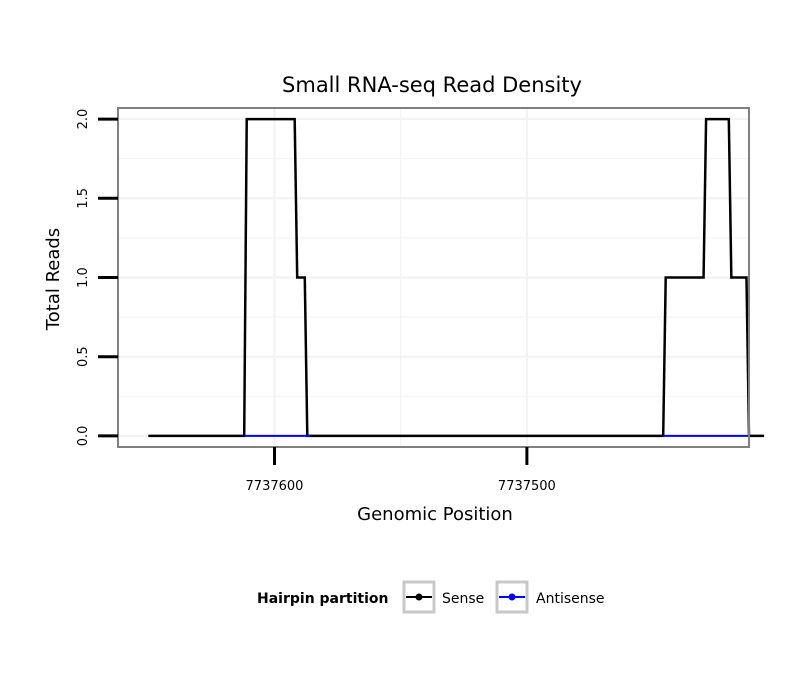 This screenshot has width=810, height=690. What do you see at coordinates (401, 470) in the screenshot?
I see `x-axis: 7737600 7737500` at bounding box center [401, 470].